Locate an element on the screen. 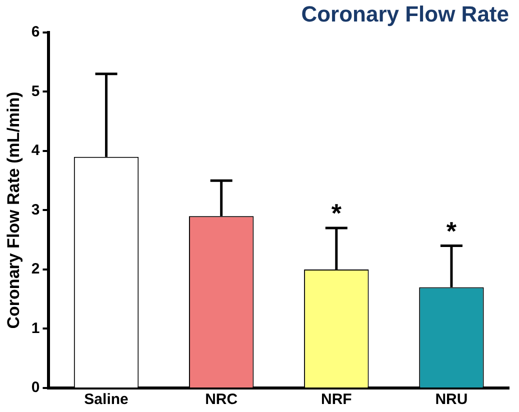  y-axis-title: Coronary Flow Rate (mL/min) is located at coordinates (13, 210).